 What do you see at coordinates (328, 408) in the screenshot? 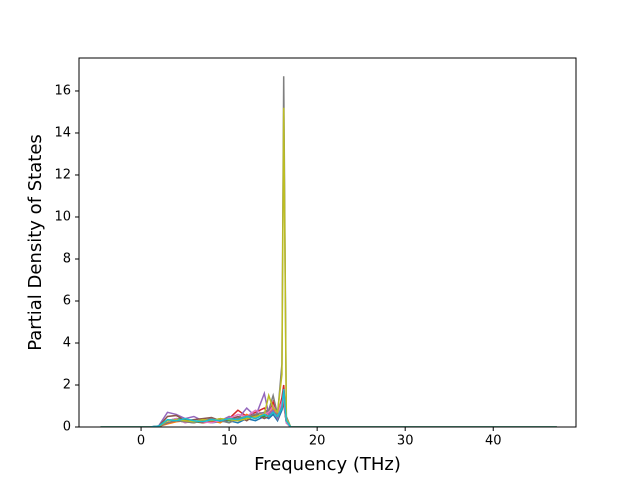
I see `series-line` at bounding box center [328, 408].